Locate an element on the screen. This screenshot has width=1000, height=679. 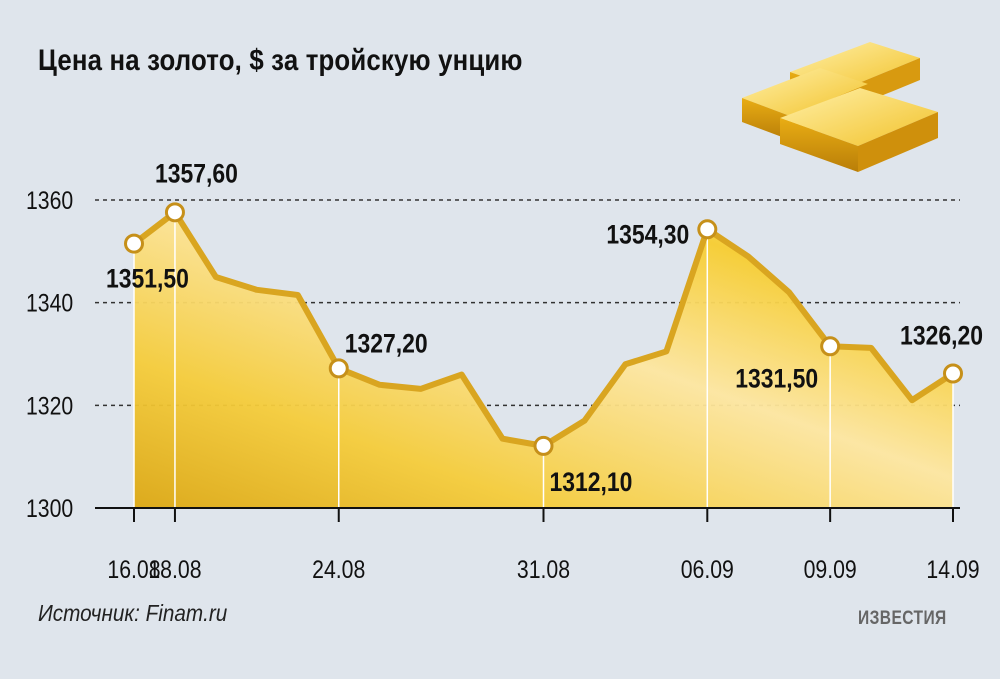
source-note: Источник: Finam.ru is located at coordinates (133, 613).